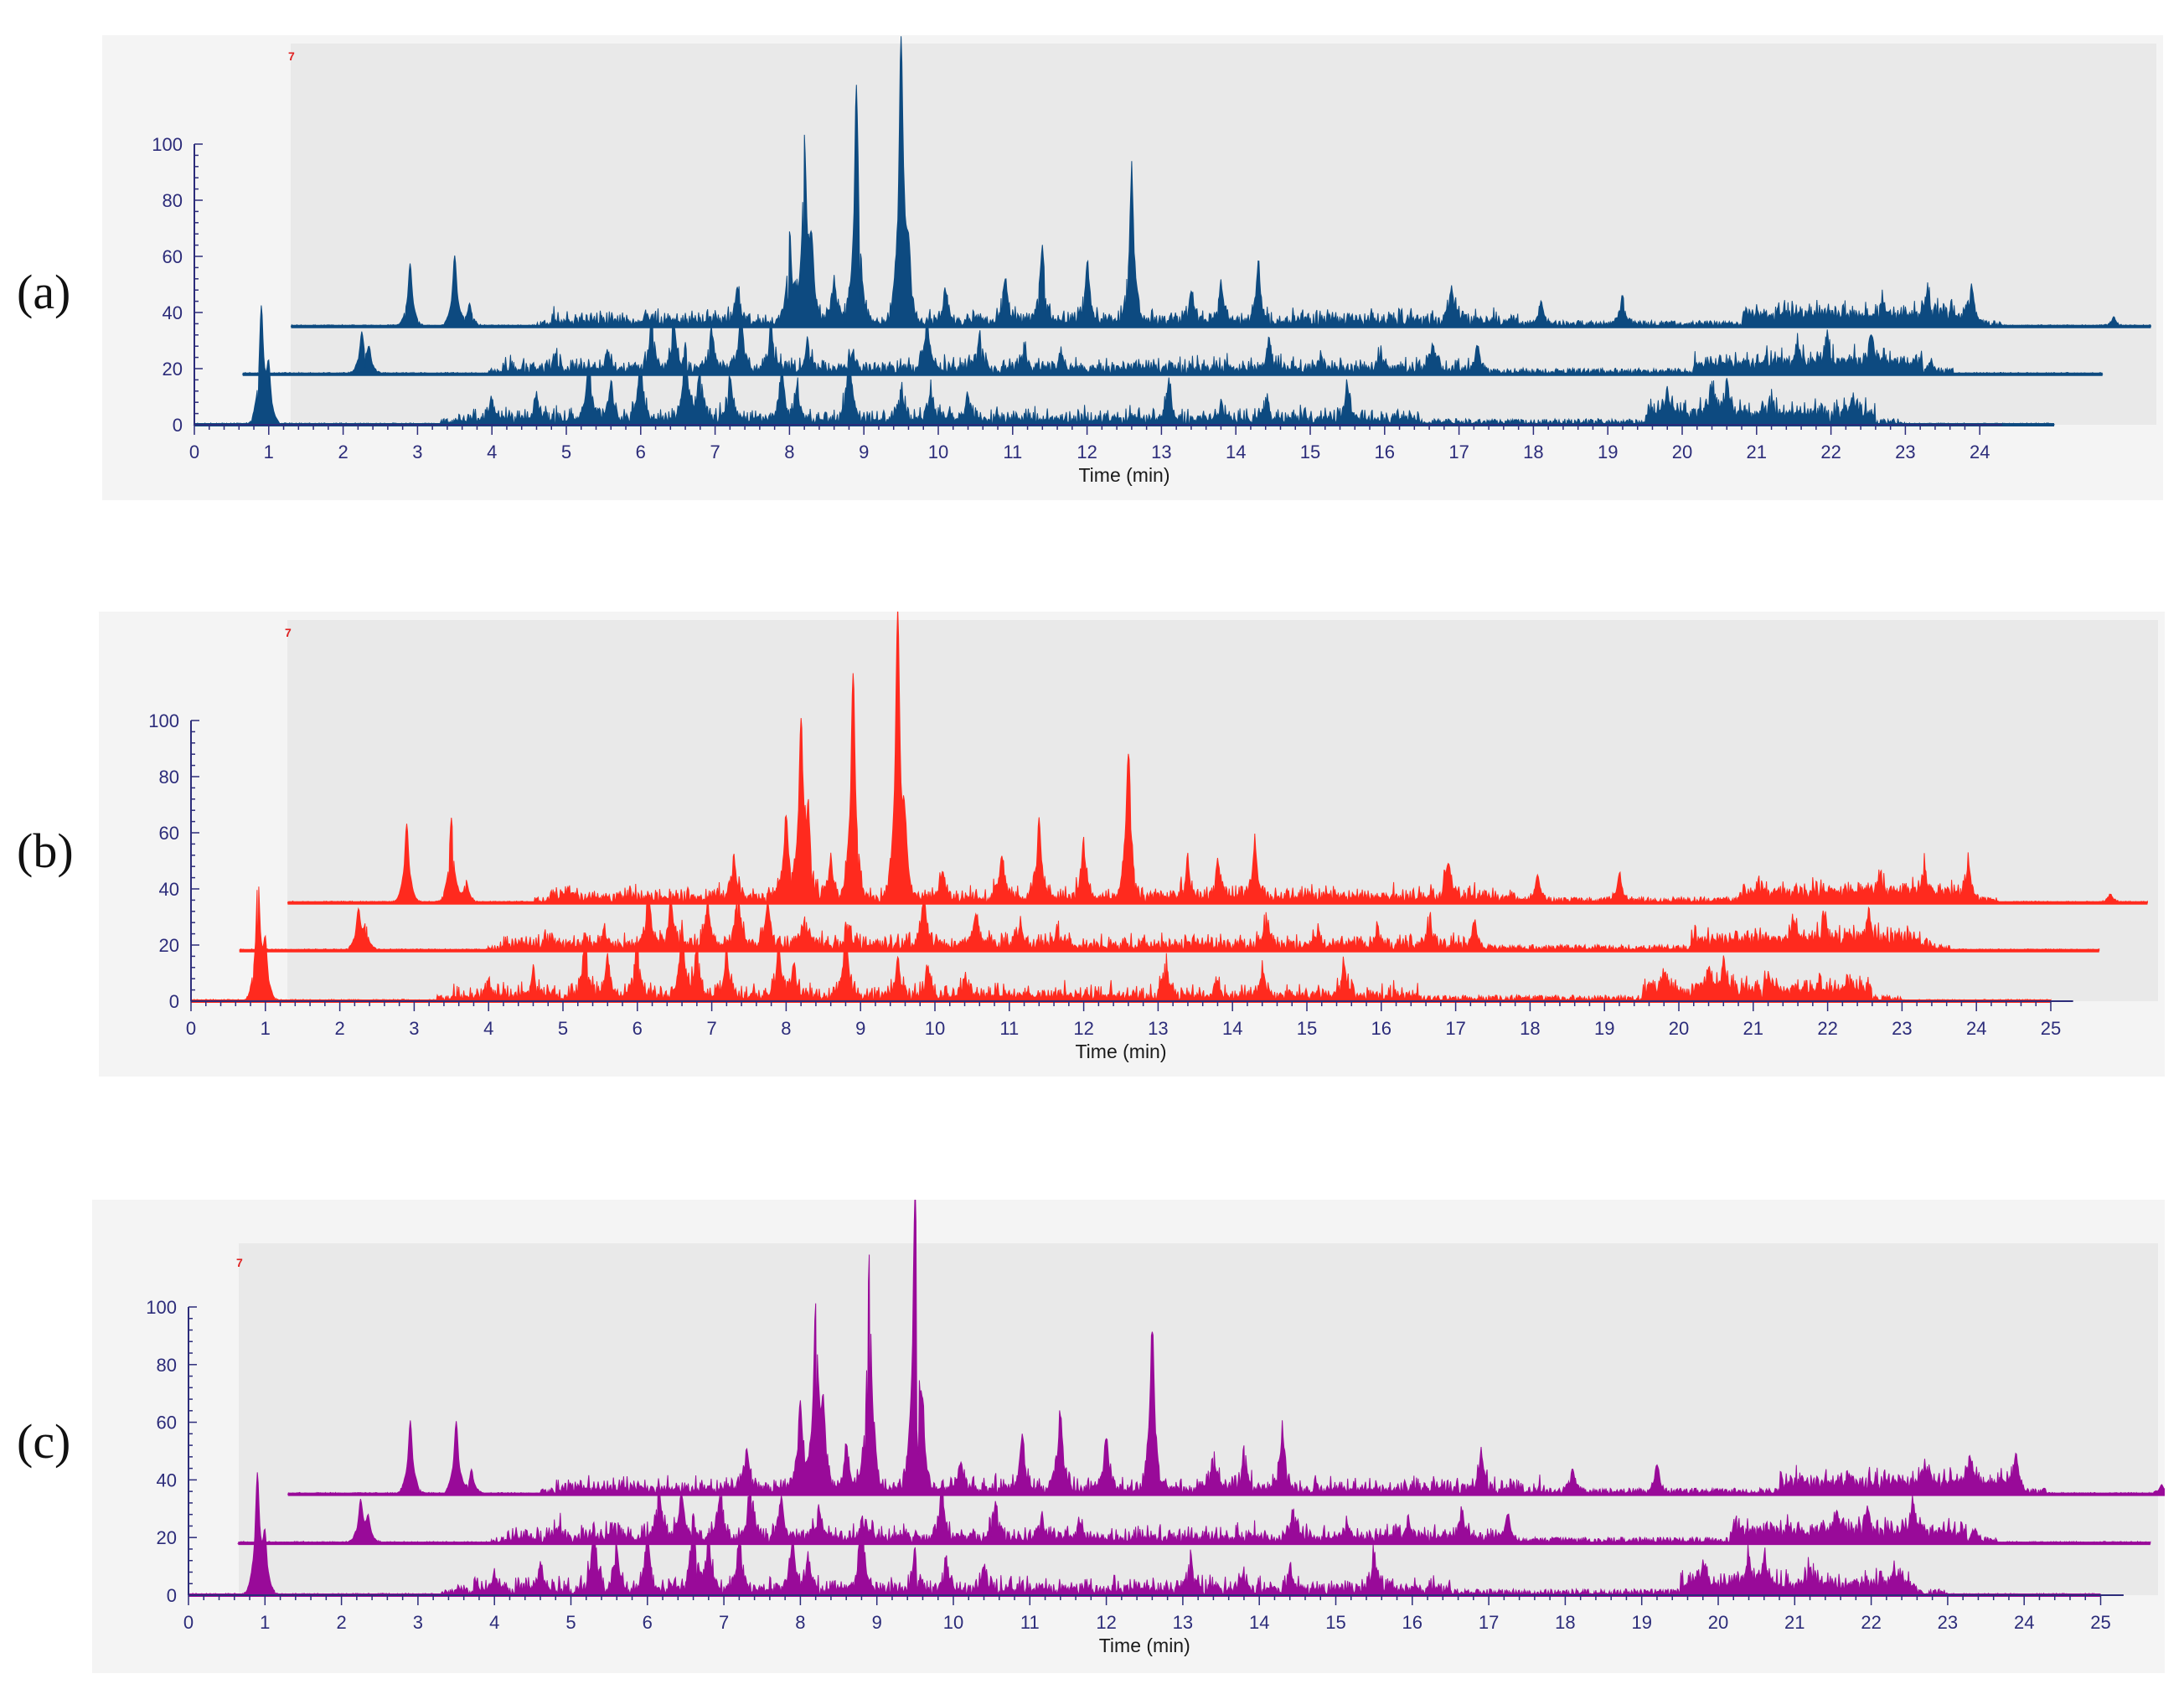  Describe the element at coordinates (44, 1441) in the screenshot. I see `panel-label-c: (c)` at that location.